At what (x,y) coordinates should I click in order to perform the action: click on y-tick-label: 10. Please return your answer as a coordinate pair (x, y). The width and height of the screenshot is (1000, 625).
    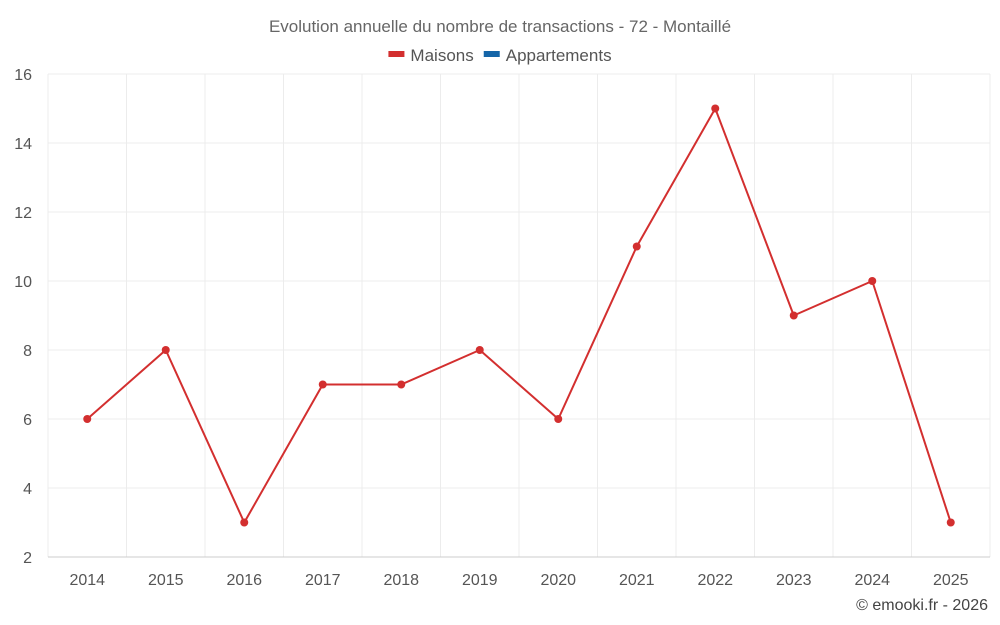
    Looking at the image, I should click on (23, 282).